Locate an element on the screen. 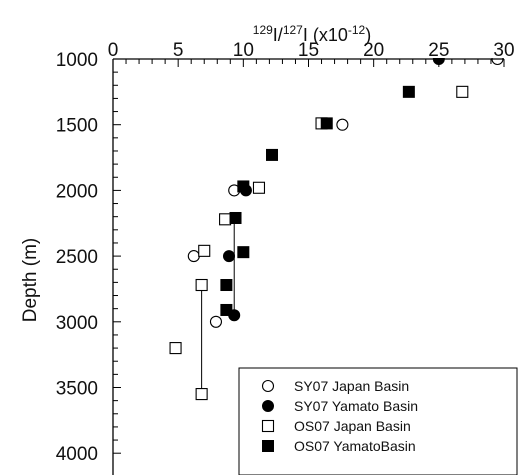  y-tick-label: 1000 is located at coordinates (77, 60).